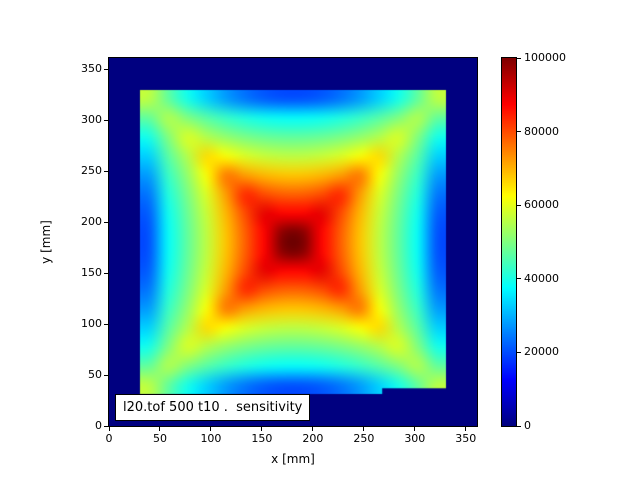  What do you see at coordinates (509, 242) in the screenshot?
I see `colorbar-gradient` at bounding box center [509, 242].